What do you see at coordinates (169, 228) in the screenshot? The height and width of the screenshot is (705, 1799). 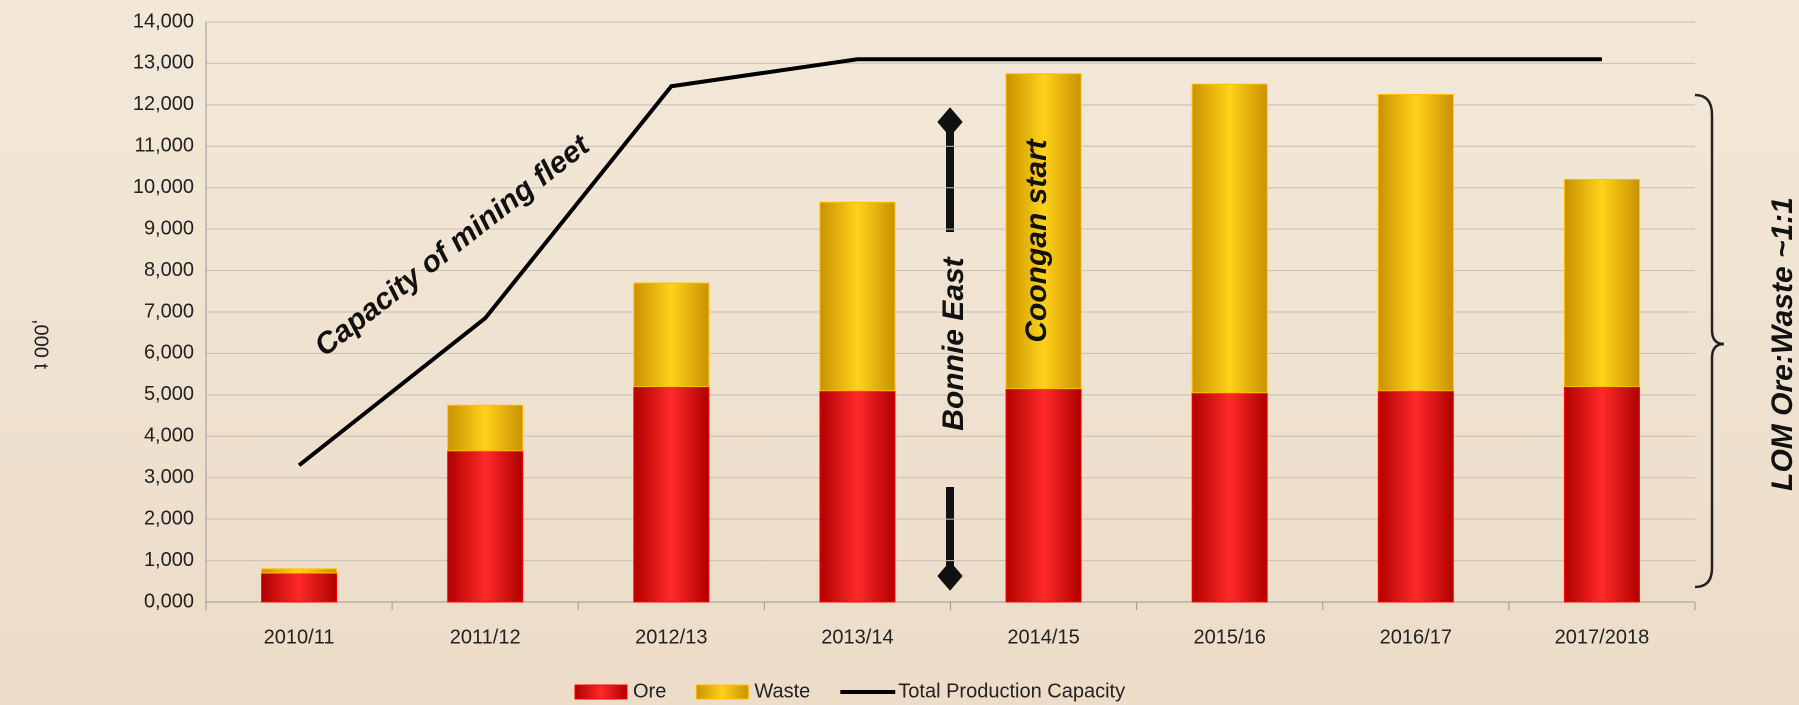 I see `y-tick-label: 9,000` at bounding box center [169, 228].